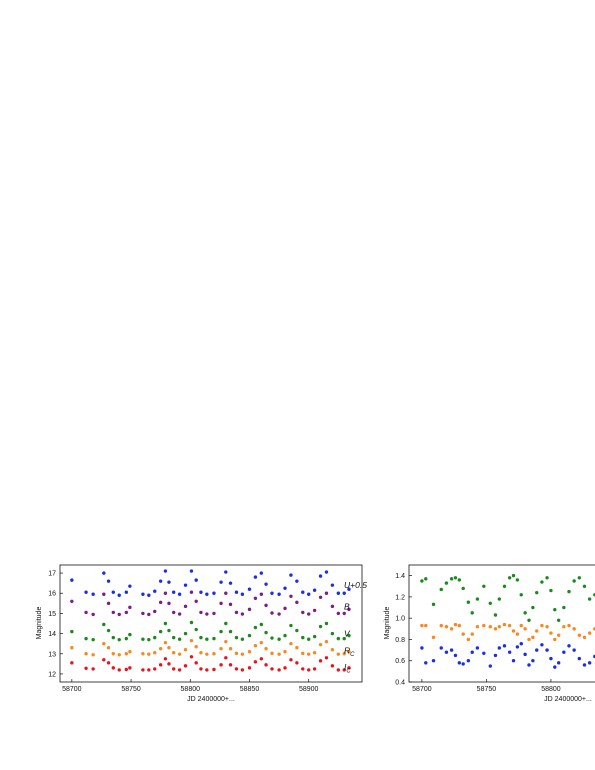 Image resolution: width=595 pixels, height=770 pixels. What do you see at coordinates (478, 633) in the screenshot?
I see `right-axes: 587005875058800588500.40.60.81.01.21.4` at bounding box center [478, 633].